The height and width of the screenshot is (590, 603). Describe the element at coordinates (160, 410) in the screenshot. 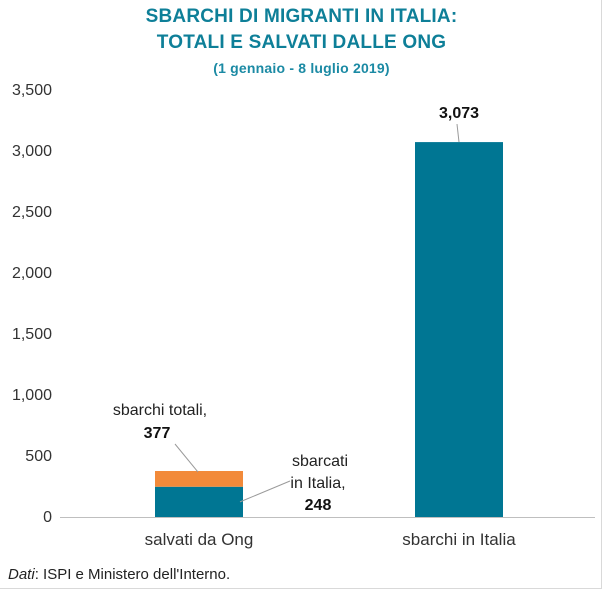

I see `annotation-totali-label: sbarchi totali,` at that location.